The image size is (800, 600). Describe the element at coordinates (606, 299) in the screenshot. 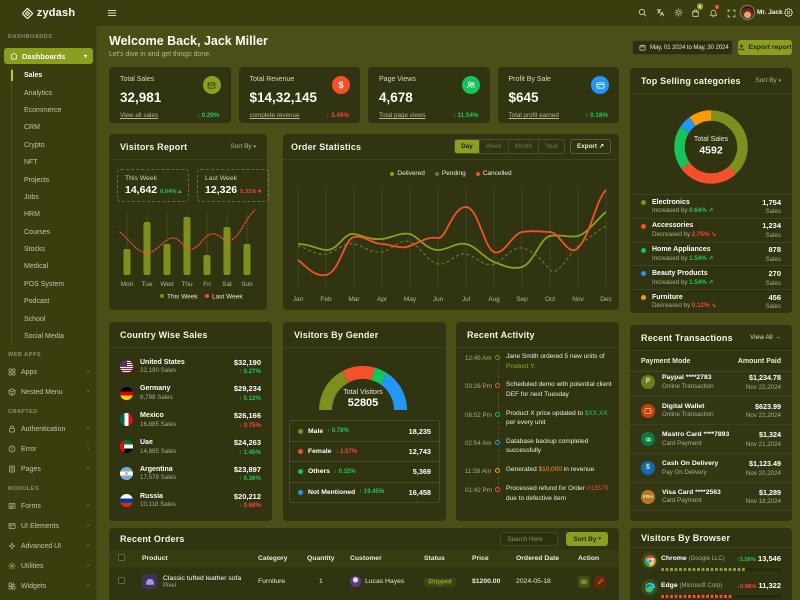

I see `svg-text: Dec` at that location.